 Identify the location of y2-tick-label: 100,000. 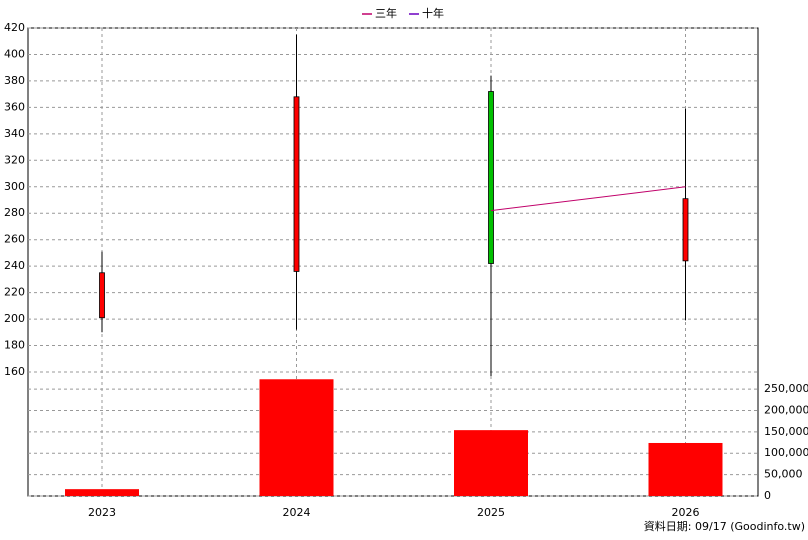
(786, 452).